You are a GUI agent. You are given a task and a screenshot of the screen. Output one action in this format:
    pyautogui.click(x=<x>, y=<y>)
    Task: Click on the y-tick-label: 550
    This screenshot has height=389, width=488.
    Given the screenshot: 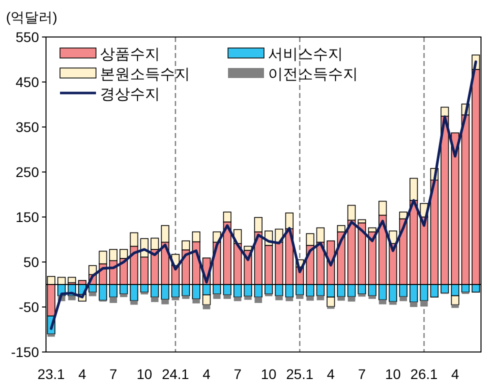 What is the action you would take?
    pyautogui.click(x=28, y=37)
    